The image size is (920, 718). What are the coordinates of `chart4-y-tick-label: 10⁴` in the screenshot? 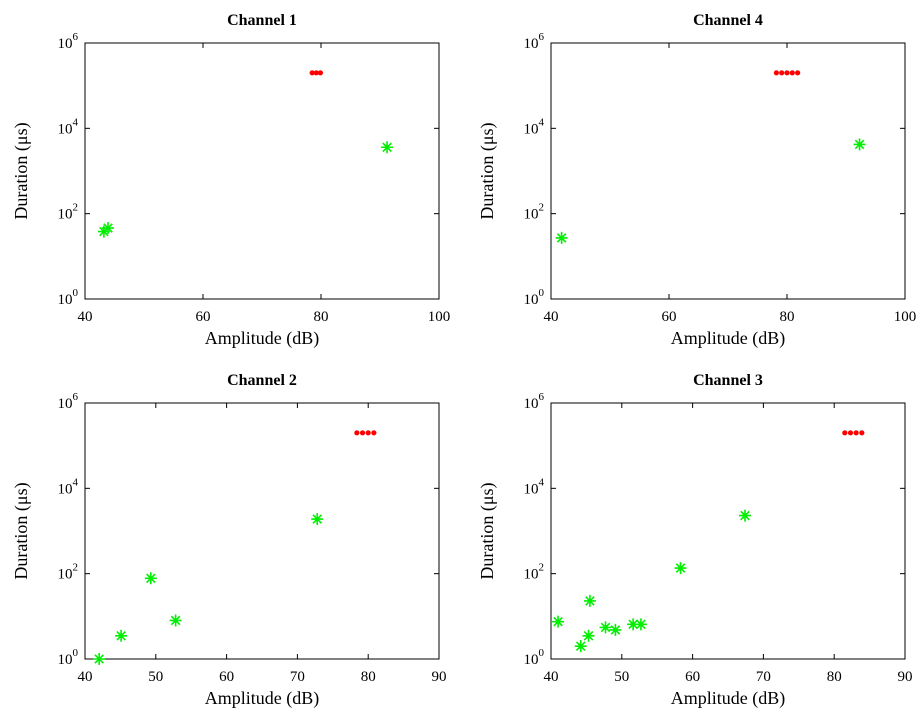 It's located at (534, 486).